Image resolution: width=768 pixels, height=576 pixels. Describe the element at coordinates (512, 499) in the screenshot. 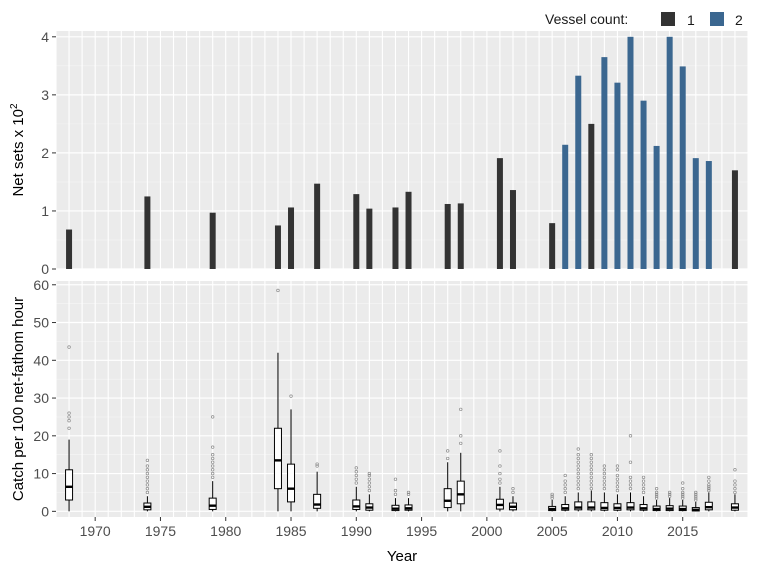

I see `boxplot-2002` at that location.